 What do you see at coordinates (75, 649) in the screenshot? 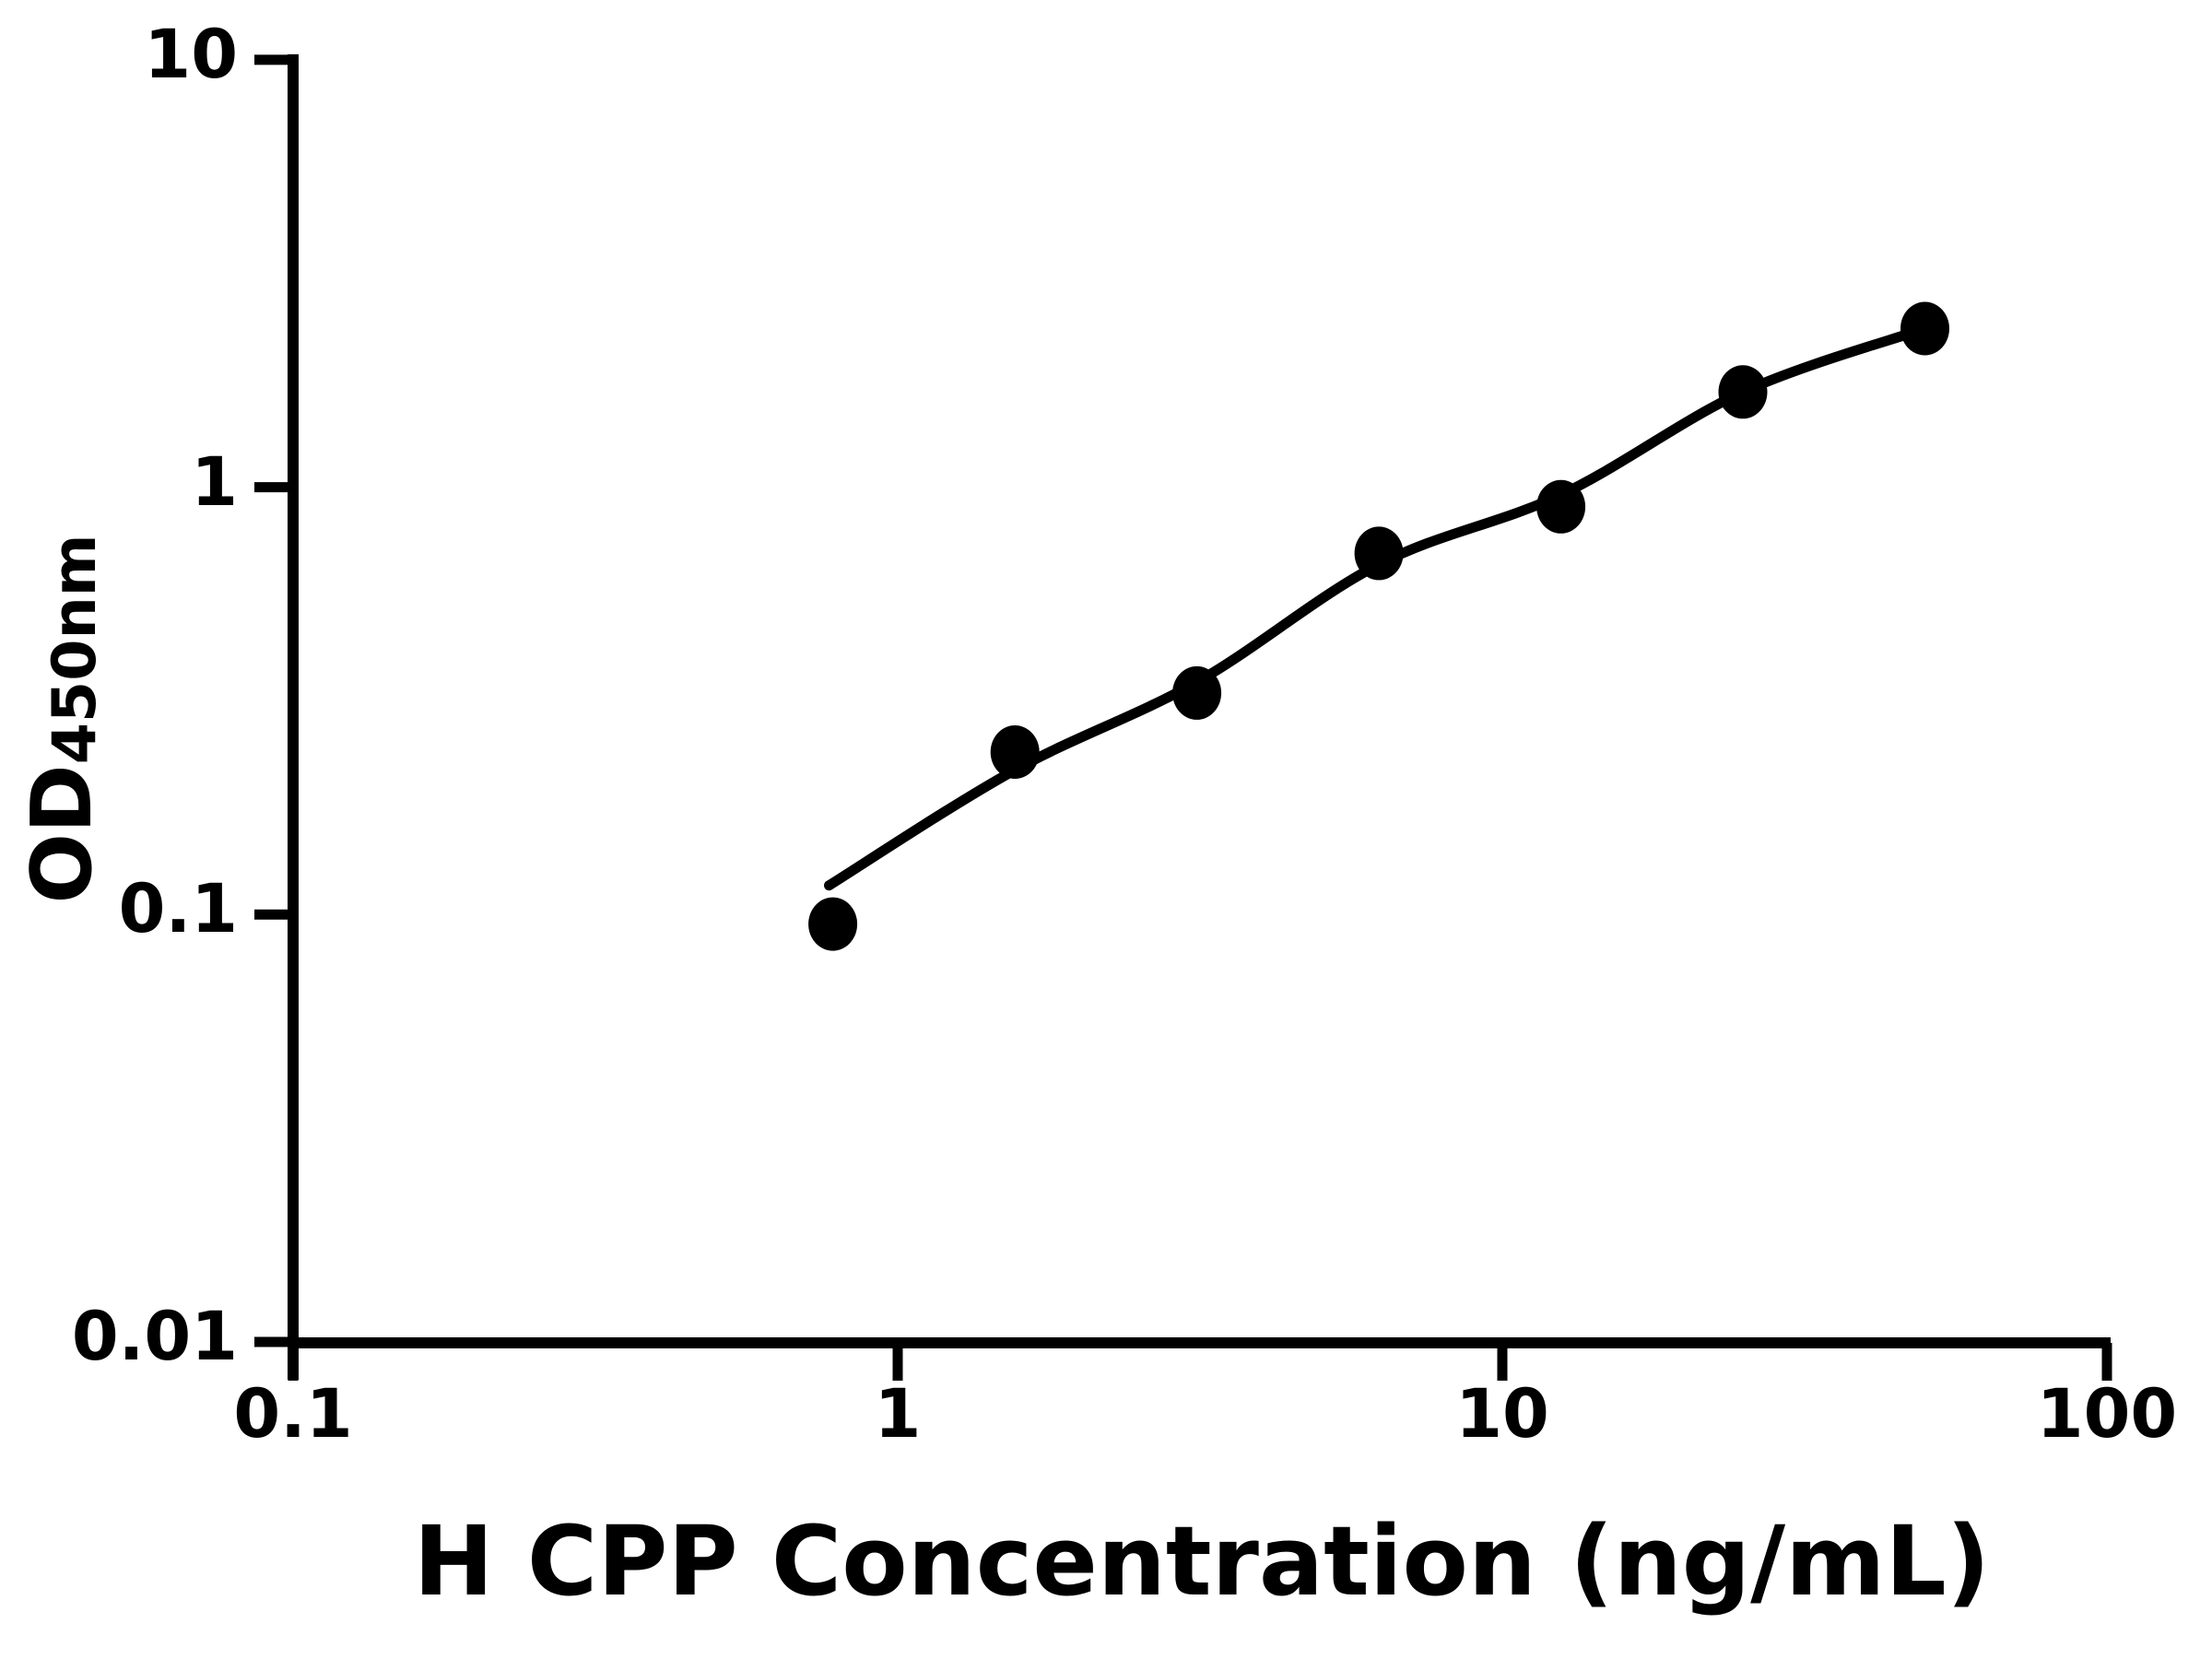
I see `y-axis-title-subscript: 450nm` at bounding box center [75, 649].